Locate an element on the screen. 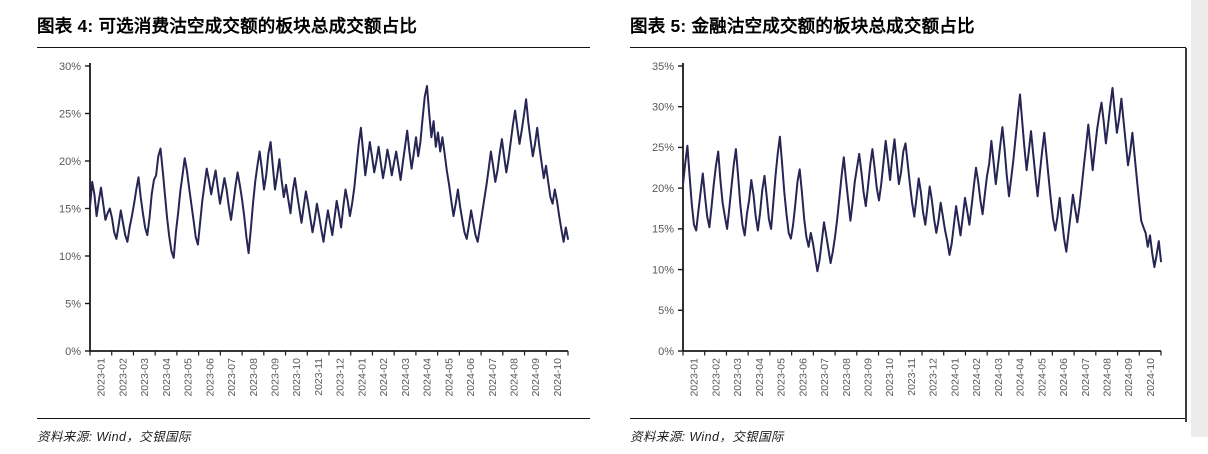 This screenshot has width=1208, height=454. chart-title: 图表 4: 可选消费沽空成交额的板块总成交额占比 is located at coordinates (313, 30).